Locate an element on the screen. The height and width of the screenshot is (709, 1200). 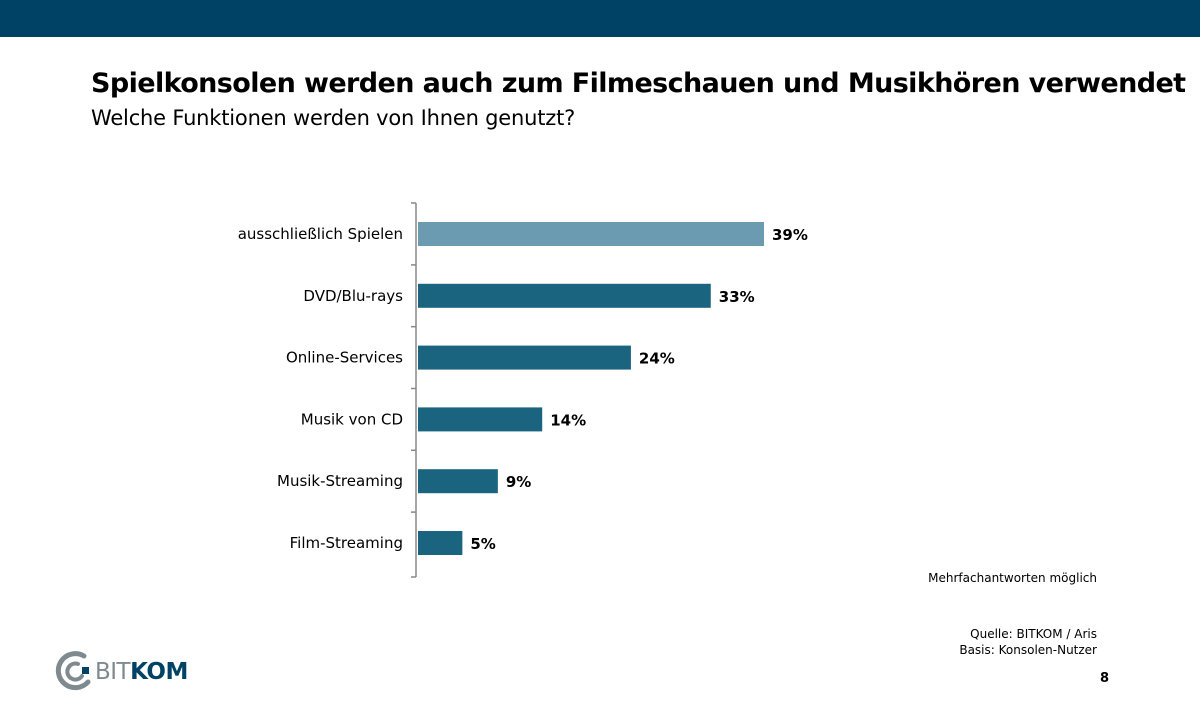
category-label: Online-Services is located at coordinates (344, 358).